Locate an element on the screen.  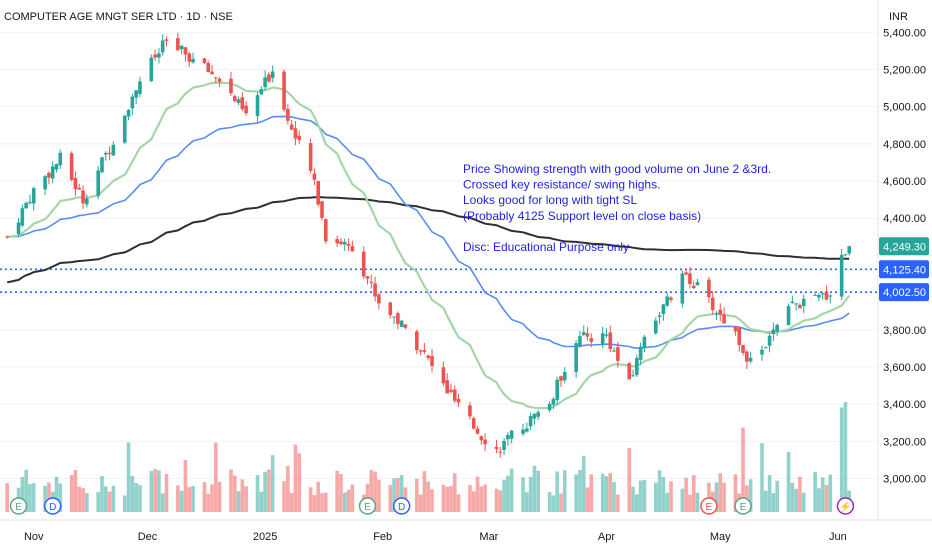
price-label-text: 4,249.30 is located at coordinates (904, 247).